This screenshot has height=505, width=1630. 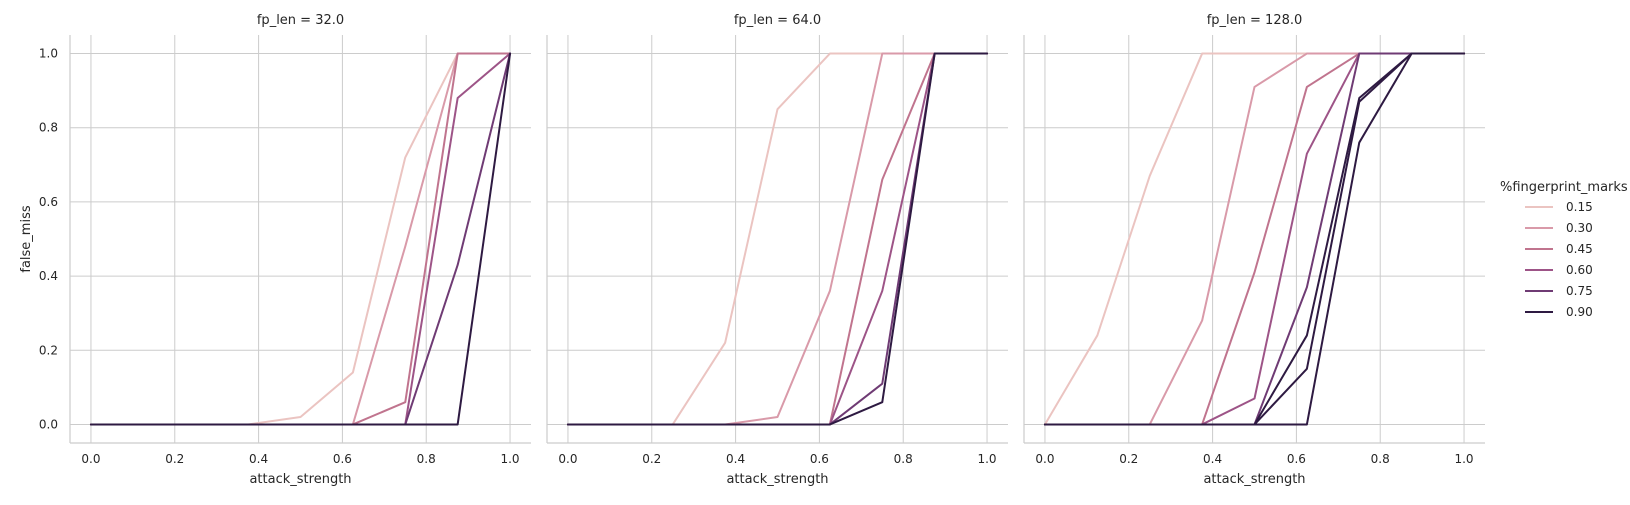 I want to click on y-tick-label: 0.0, so click(x=48, y=424).